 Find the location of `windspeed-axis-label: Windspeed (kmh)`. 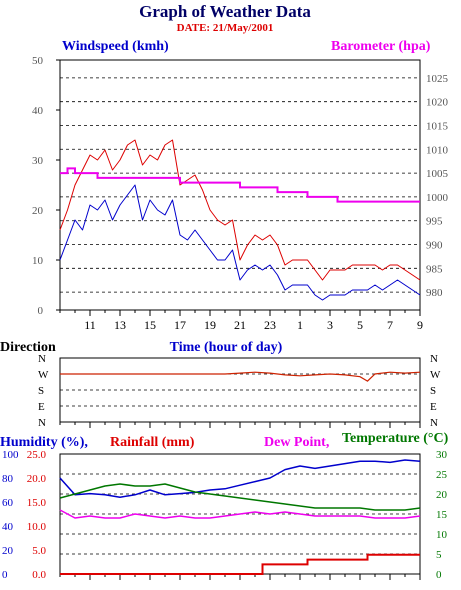

windspeed-axis-label: Windspeed (kmh) is located at coordinates (115, 46).